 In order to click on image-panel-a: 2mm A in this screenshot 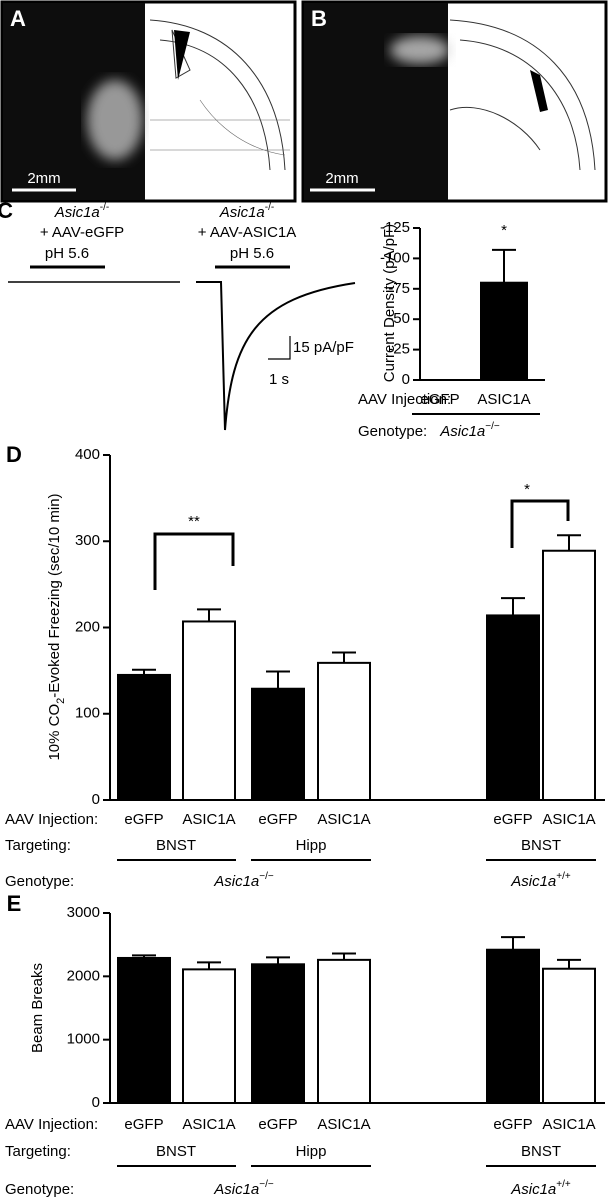, I will do `click(148, 101)`.